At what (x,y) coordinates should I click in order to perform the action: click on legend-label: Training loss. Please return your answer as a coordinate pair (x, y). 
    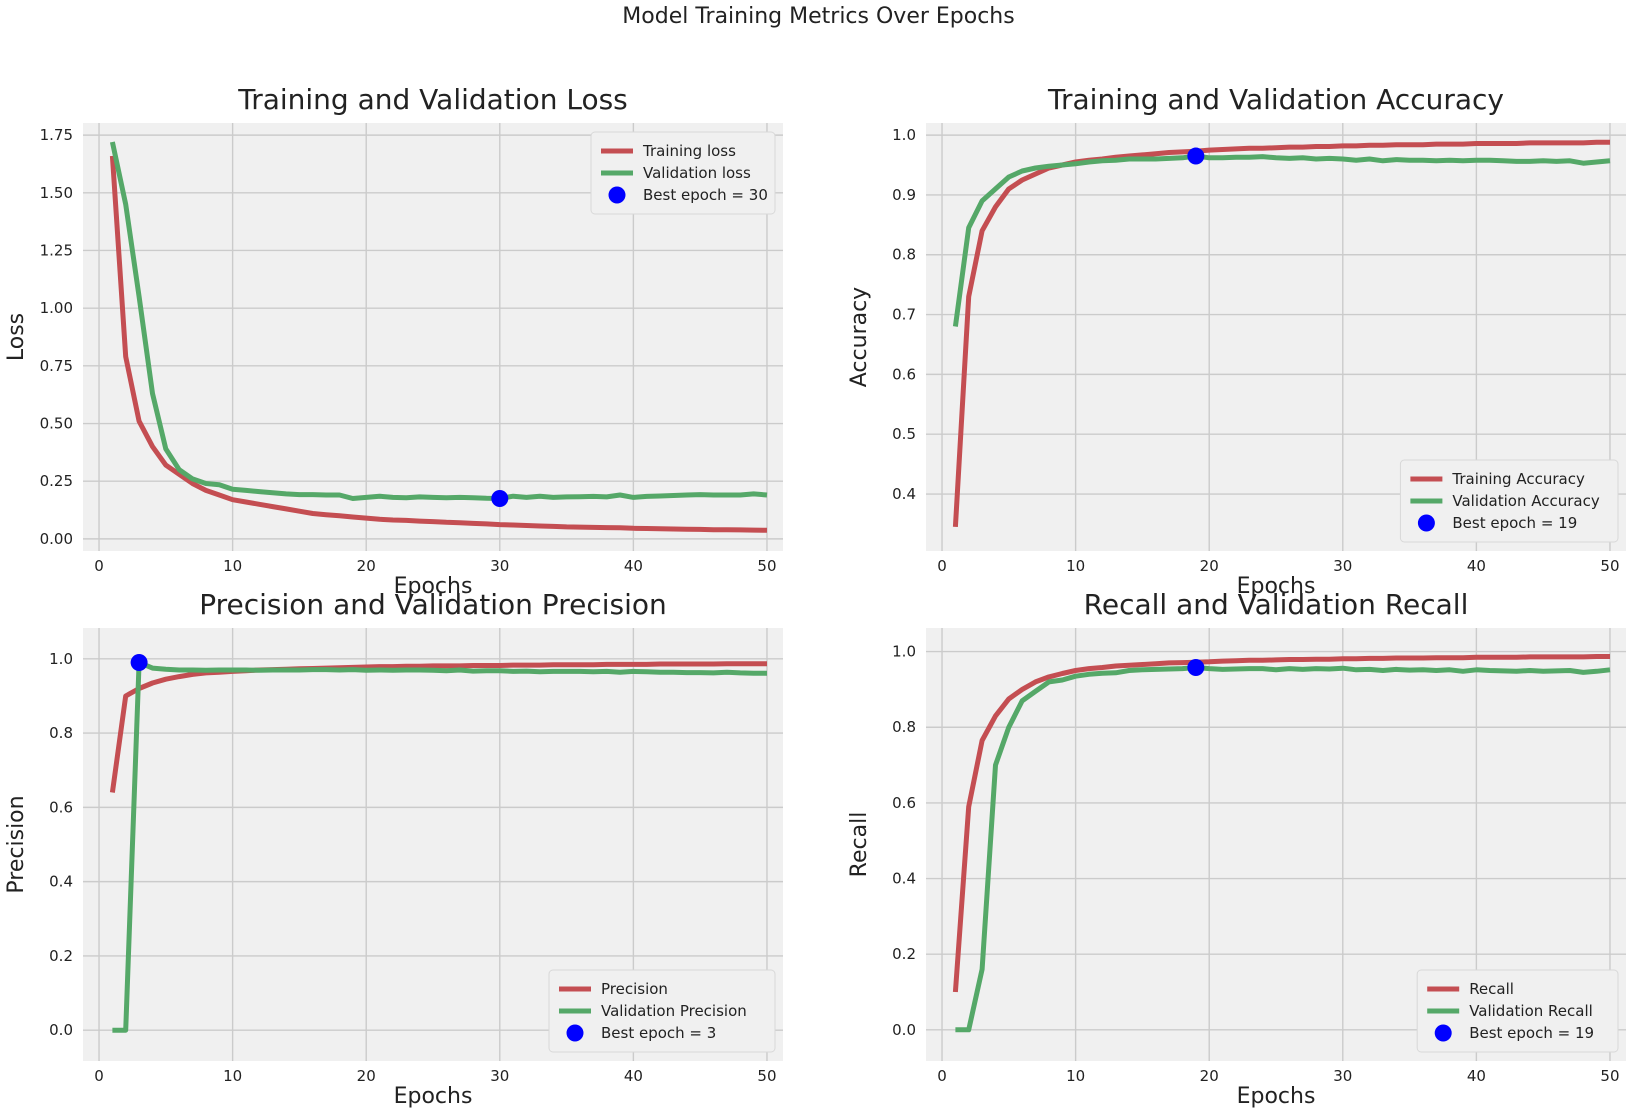
    Looking at the image, I should click on (689, 151).